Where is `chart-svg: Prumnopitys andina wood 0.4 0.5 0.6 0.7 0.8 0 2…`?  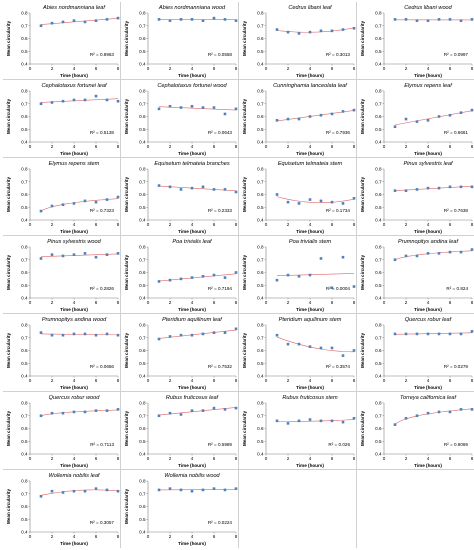
chart-svg: Prumnopitys andina wood 0.4 0.5 0.6 0.7 0.8 0 2… is located at coordinates (63, 353).